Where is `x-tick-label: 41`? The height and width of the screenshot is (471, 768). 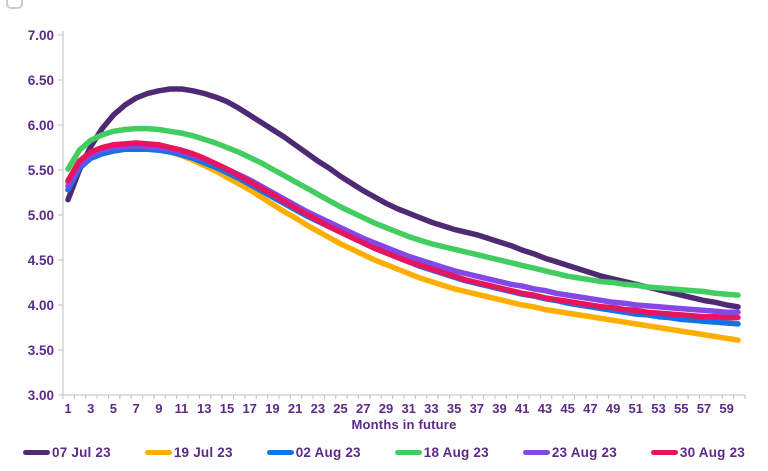
x-tick-label: 41 is located at coordinates (522, 408).